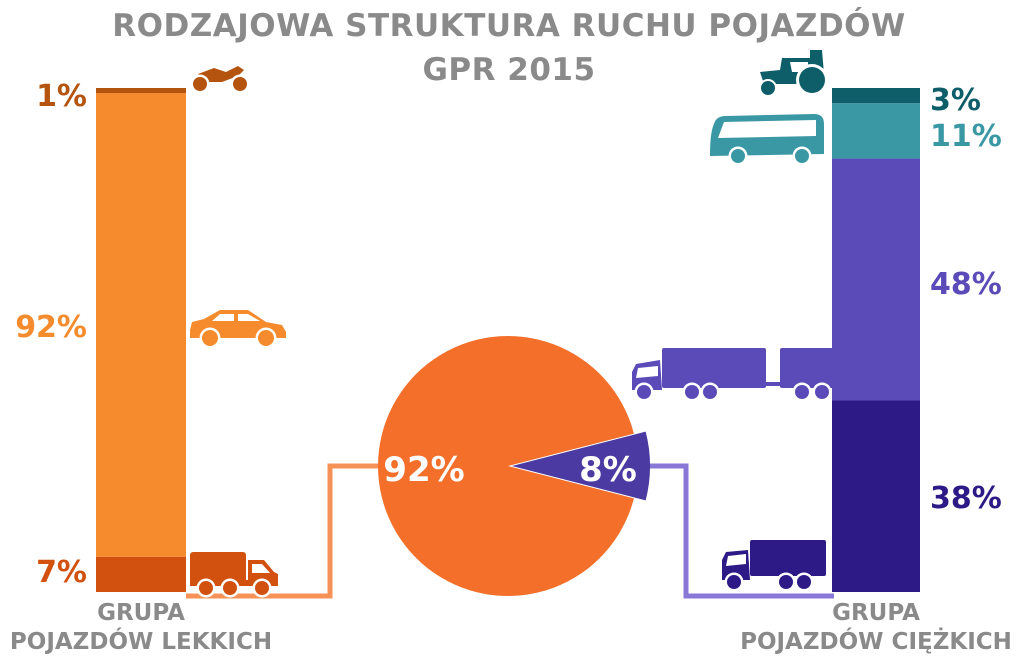  What do you see at coordinates (608, 470) in the screenshot?
I see `pie-label-8: 8%` at bounding box center [608, 470].